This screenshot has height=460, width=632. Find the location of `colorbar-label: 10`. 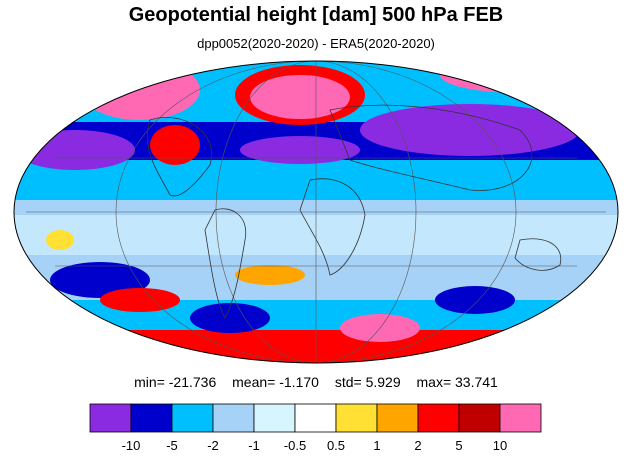

colorbar-label: 10 is located at coordinates (500, 445).